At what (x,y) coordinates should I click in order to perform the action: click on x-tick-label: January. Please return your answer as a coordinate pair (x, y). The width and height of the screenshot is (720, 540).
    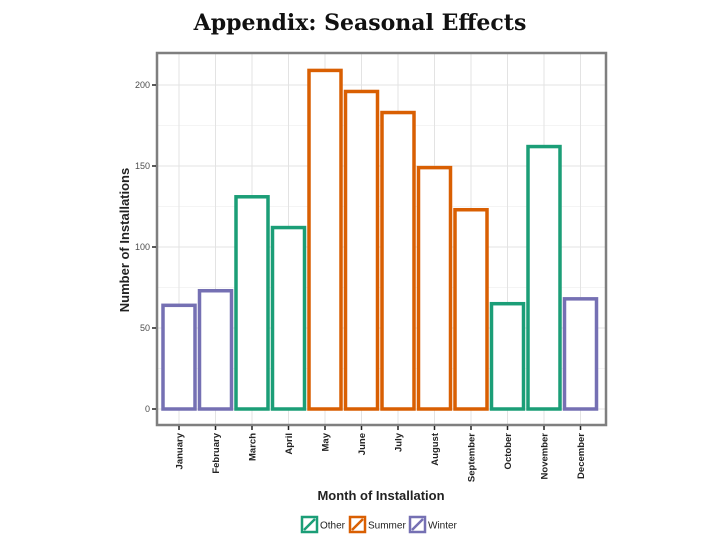
    Looking at the image, I should click on (180, 450).